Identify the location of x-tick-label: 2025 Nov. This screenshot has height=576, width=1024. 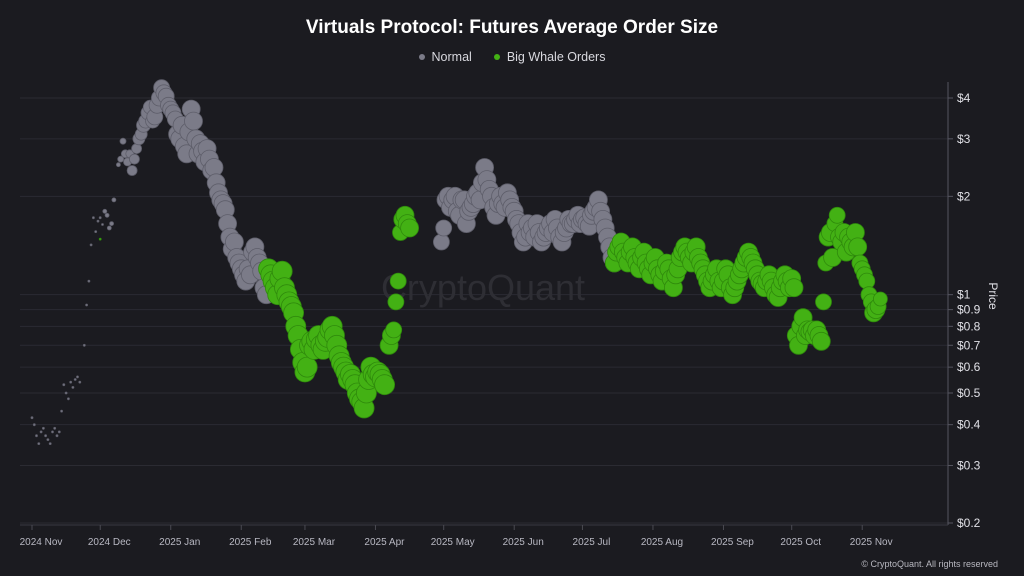
(871, 542).